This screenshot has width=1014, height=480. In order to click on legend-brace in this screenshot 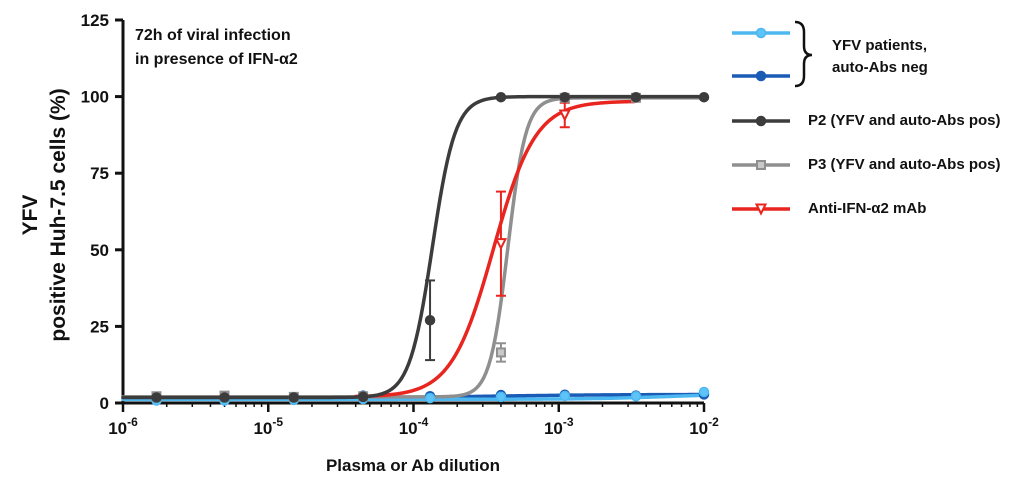, I will do `click(803, 54)`.